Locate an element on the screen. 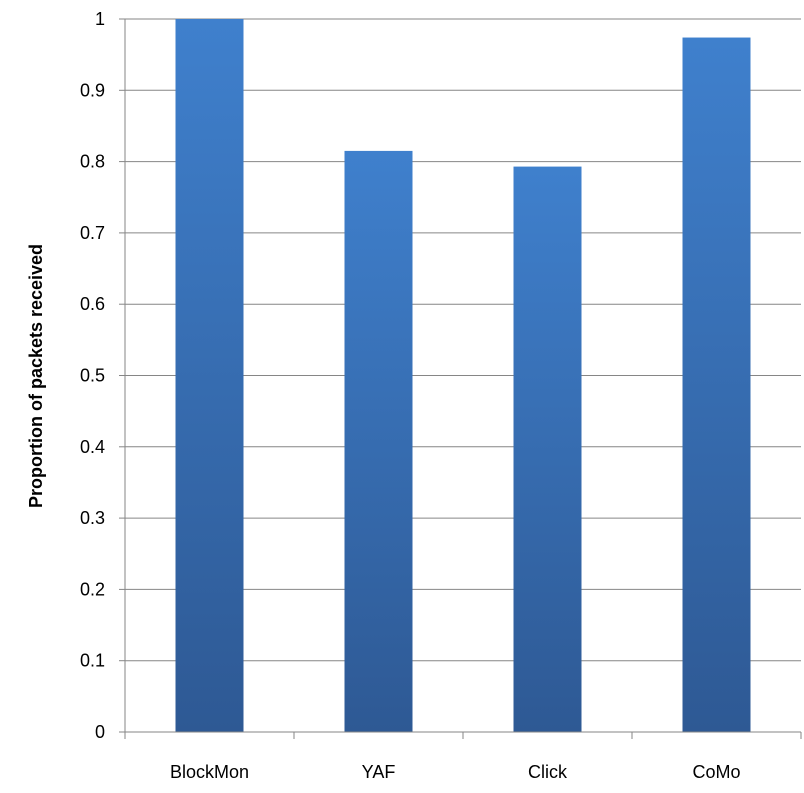 The image size is (804, 793). x-tick-label: YAF is located at coordinates (379, 772).